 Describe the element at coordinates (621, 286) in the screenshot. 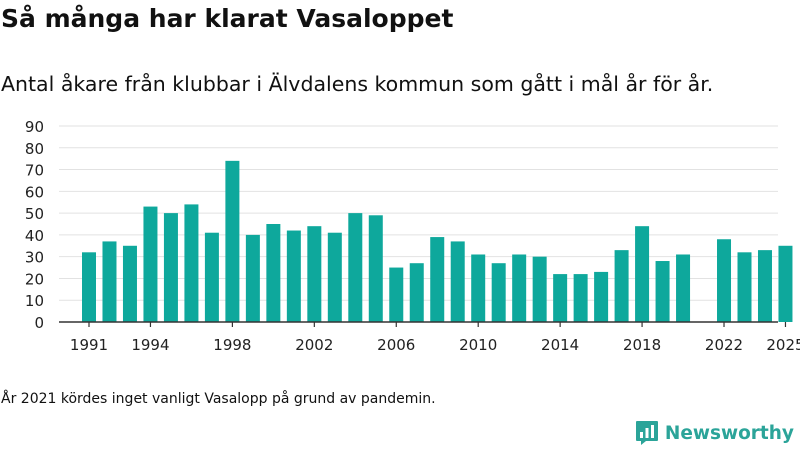

I see `bar-2017` at that location.